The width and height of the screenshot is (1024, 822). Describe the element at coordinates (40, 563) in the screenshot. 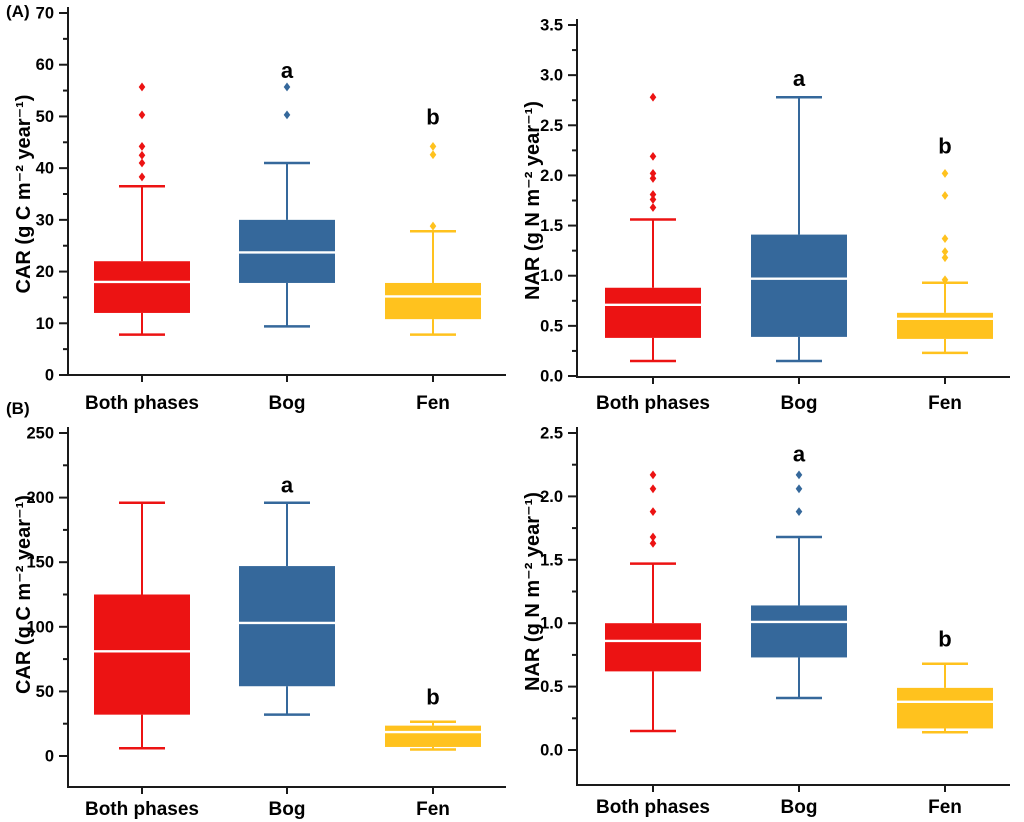

I see `y-tick-label: 150` at that location.